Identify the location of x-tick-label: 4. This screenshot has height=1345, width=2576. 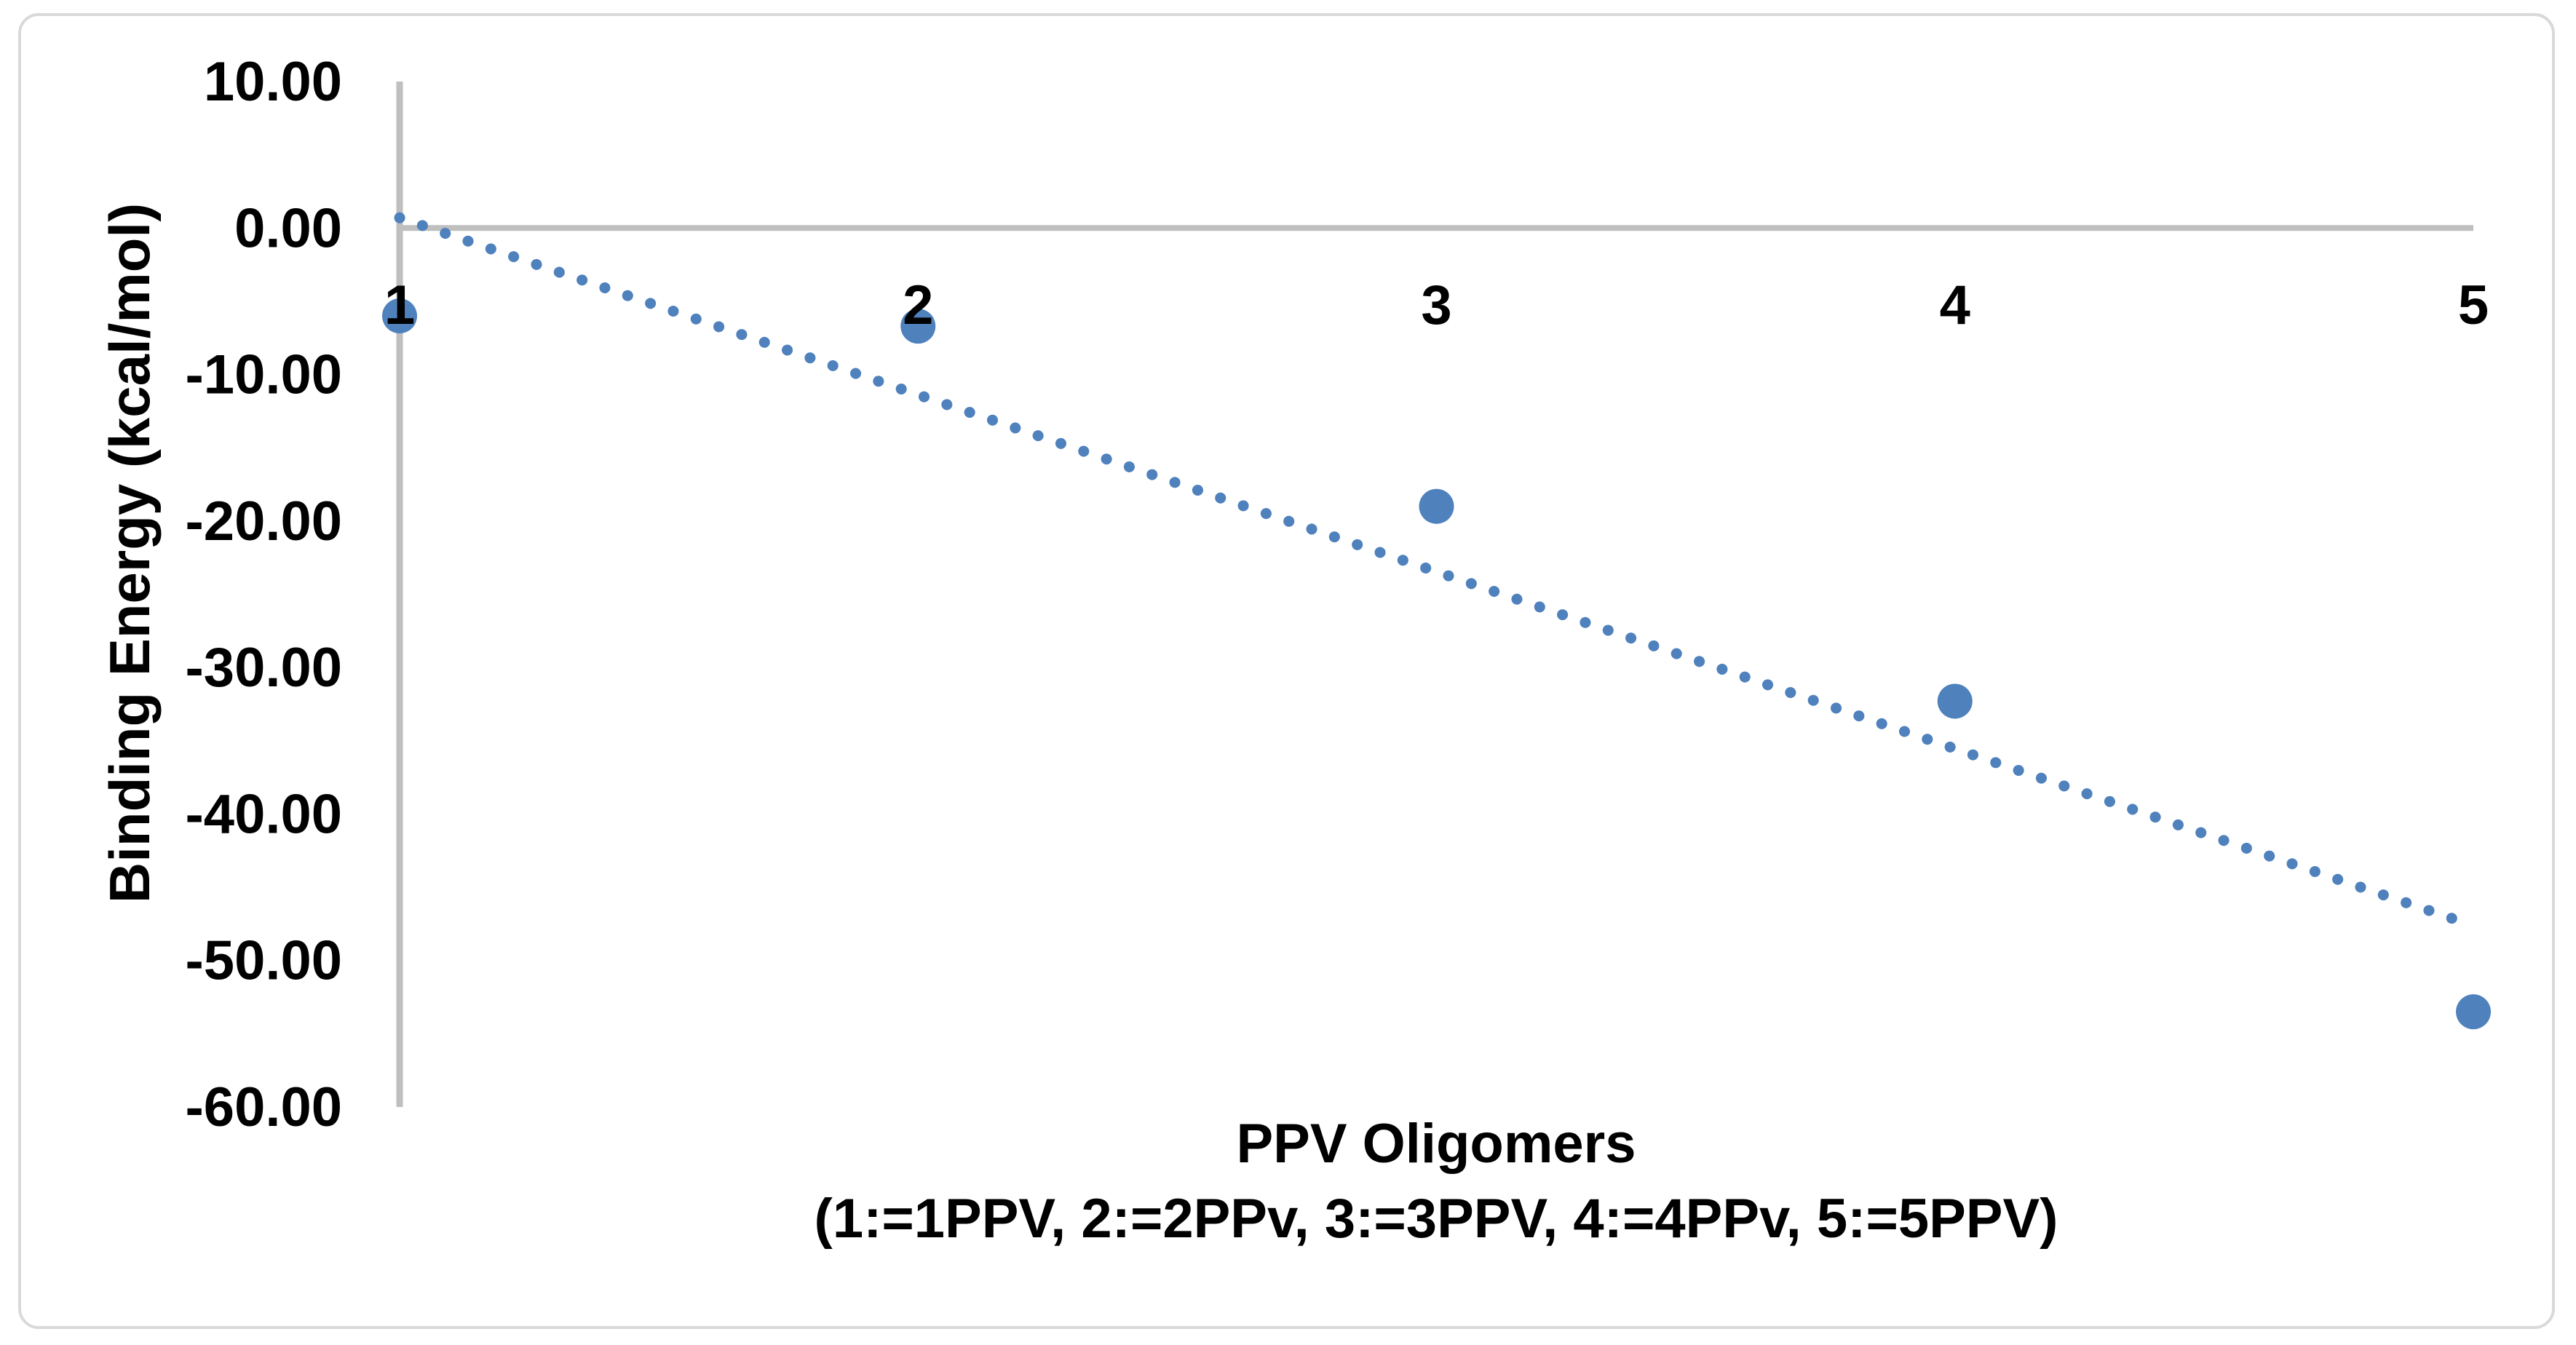
(1955, 305).